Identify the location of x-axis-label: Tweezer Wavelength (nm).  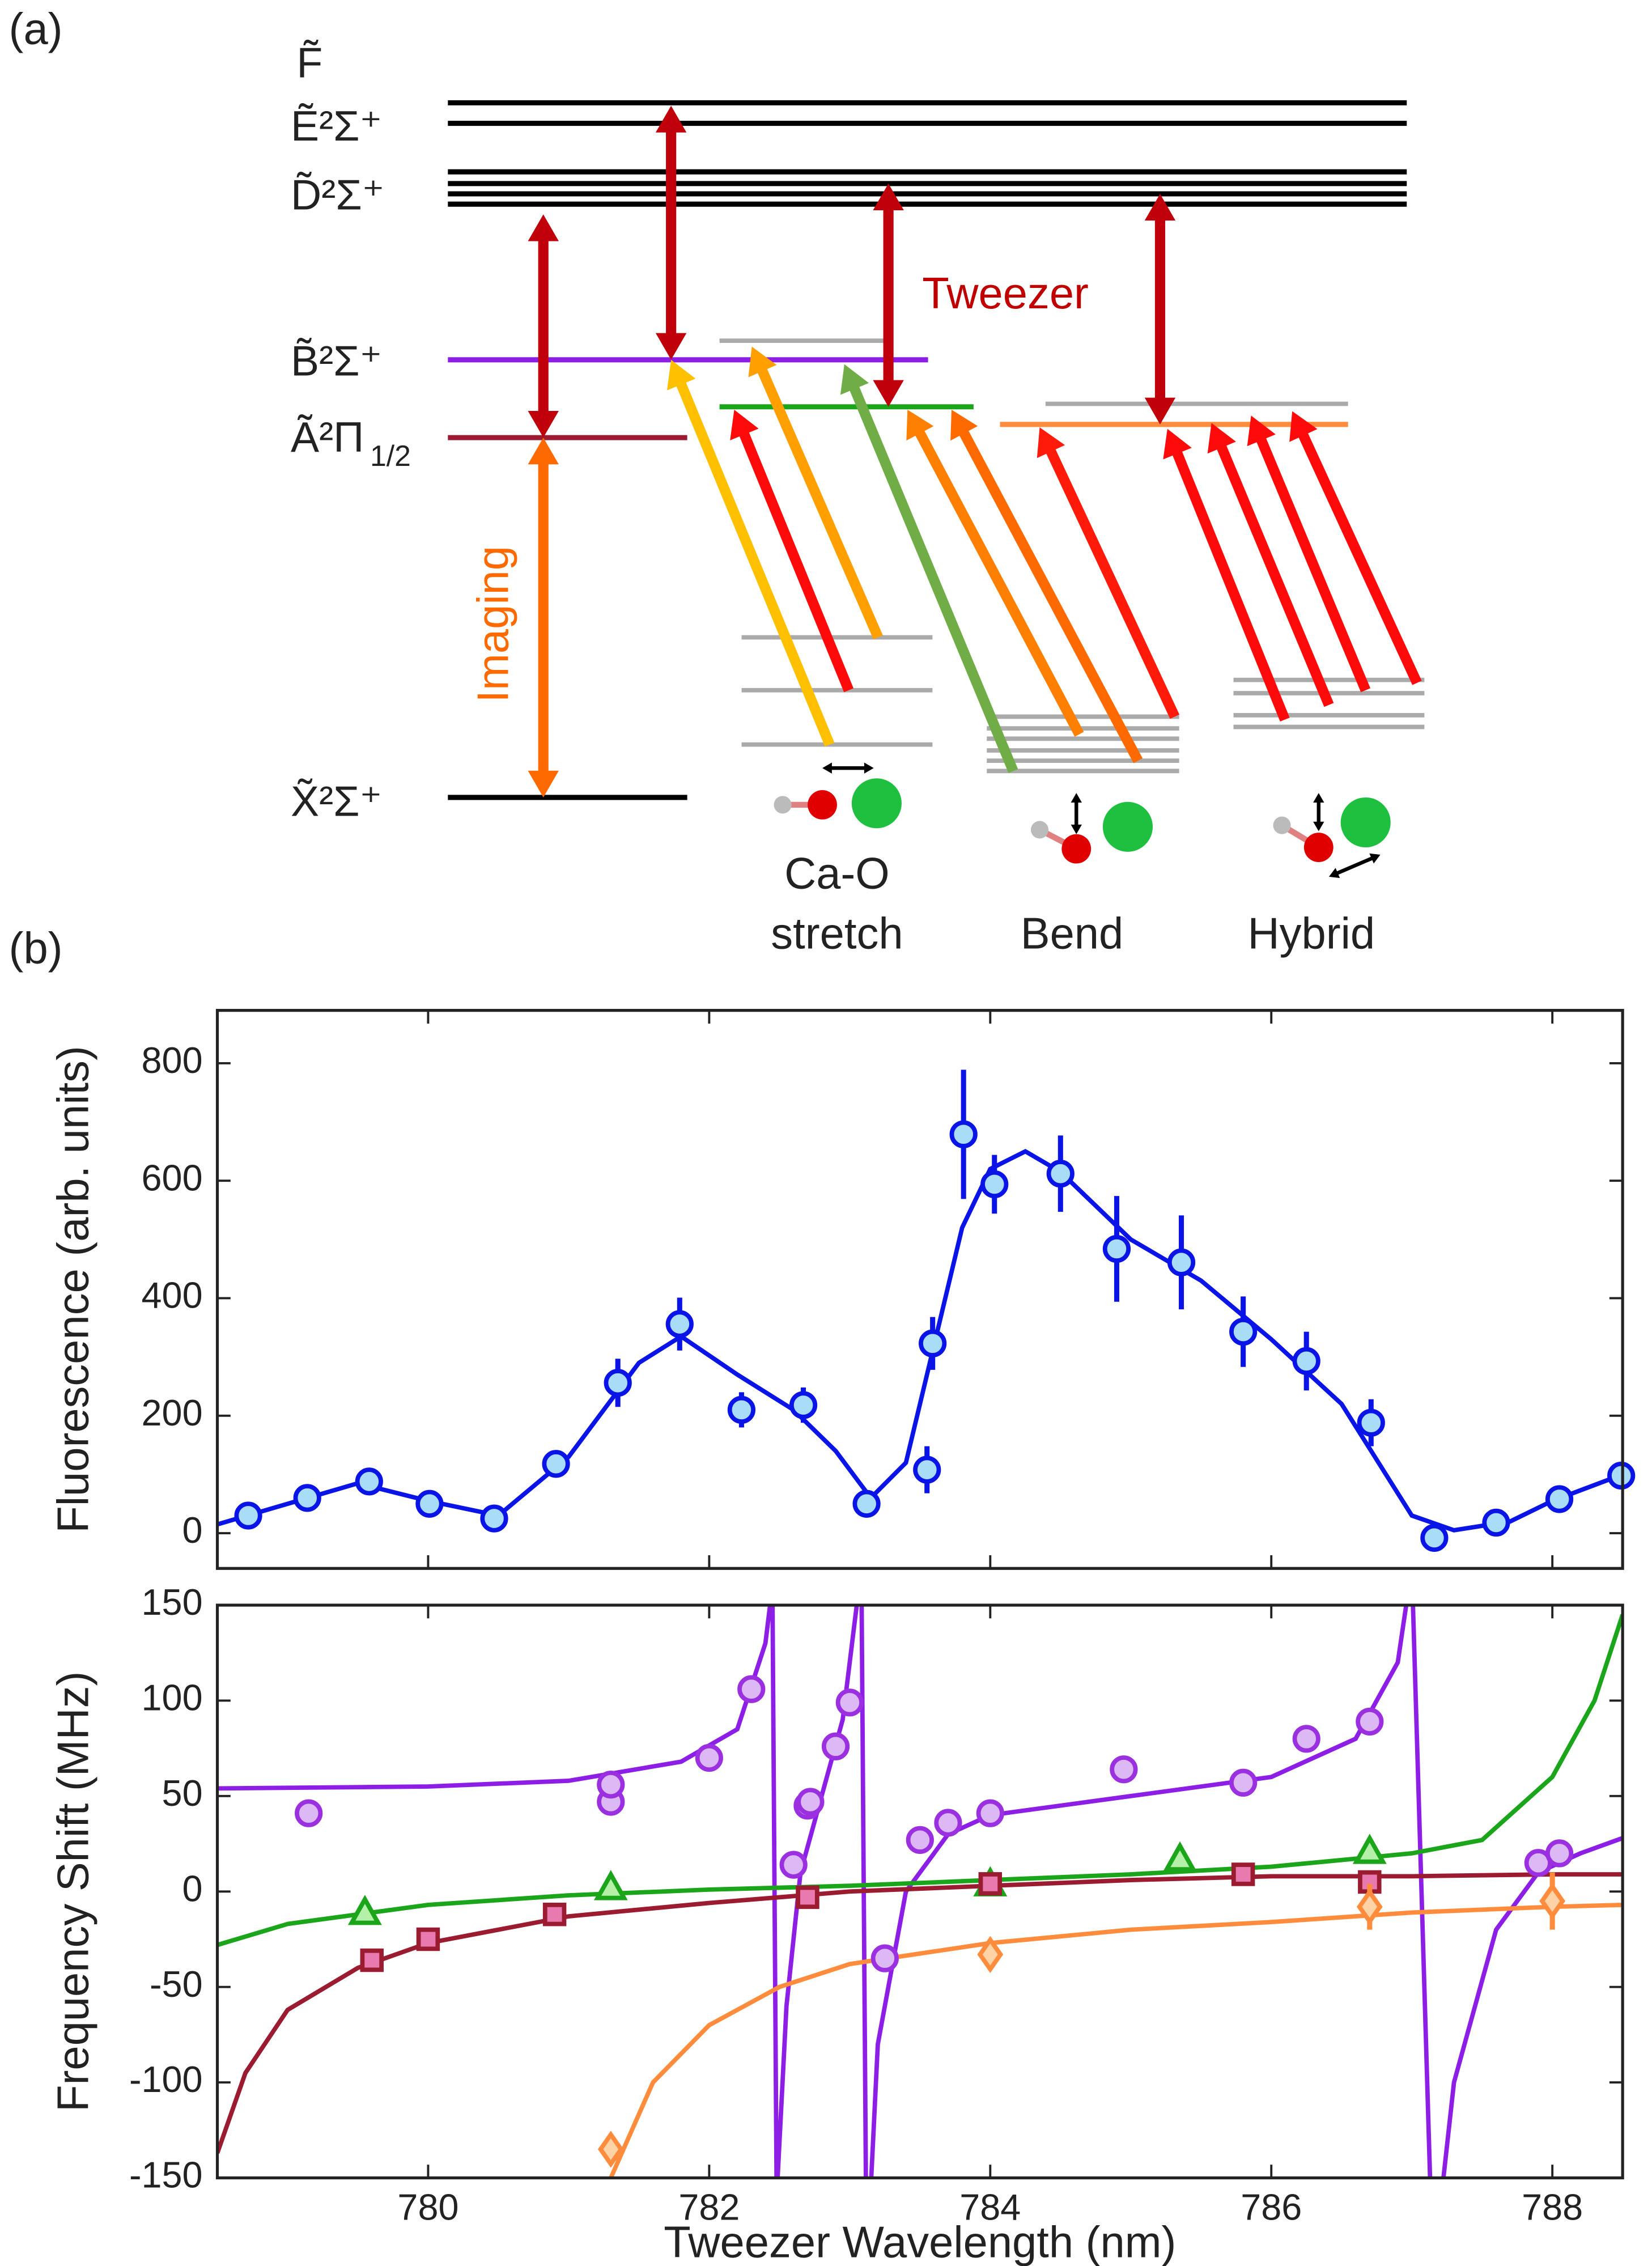
(920, 2242).